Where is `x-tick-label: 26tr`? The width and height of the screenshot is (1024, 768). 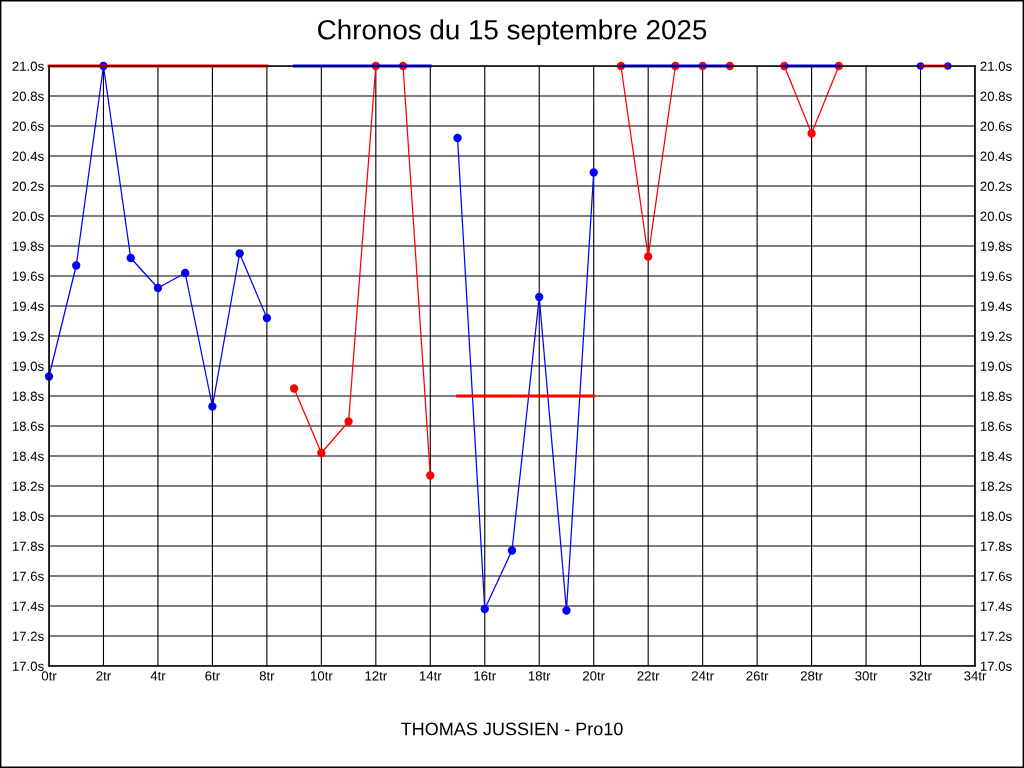 x-tick-label: 26tr is located at coordinates (757, 676).